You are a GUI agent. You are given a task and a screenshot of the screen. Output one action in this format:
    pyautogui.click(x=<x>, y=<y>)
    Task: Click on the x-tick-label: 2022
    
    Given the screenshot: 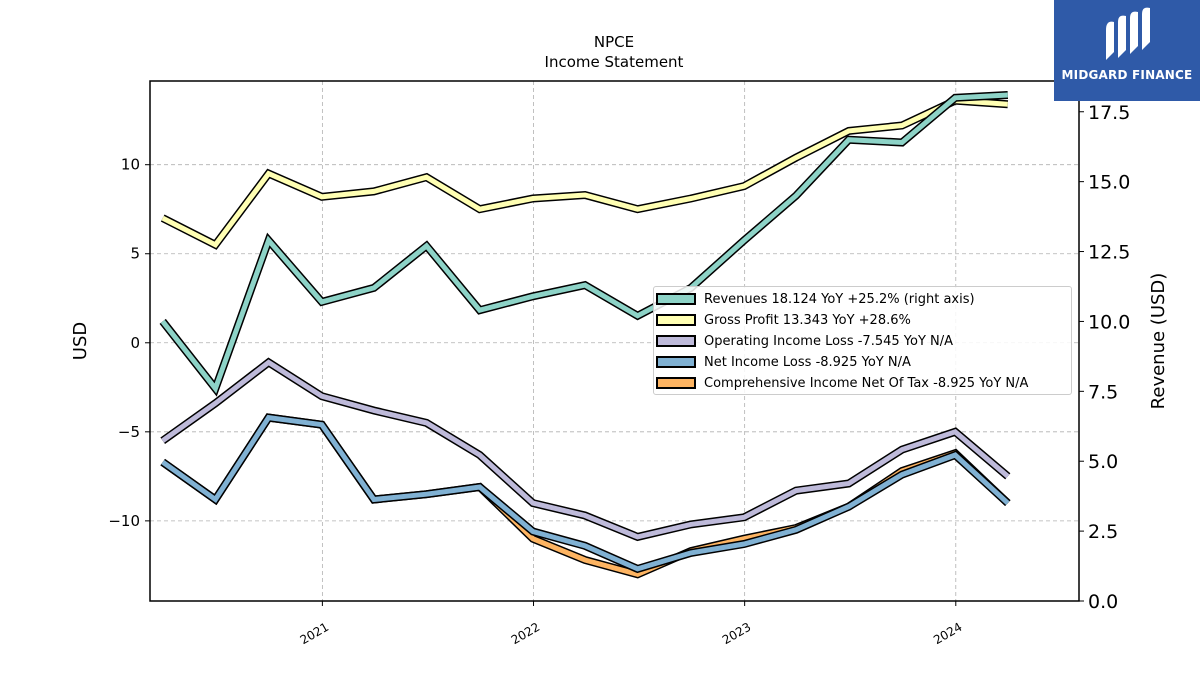 What is the action you would take?
    pyautogui.click(x=525, y=633)
    